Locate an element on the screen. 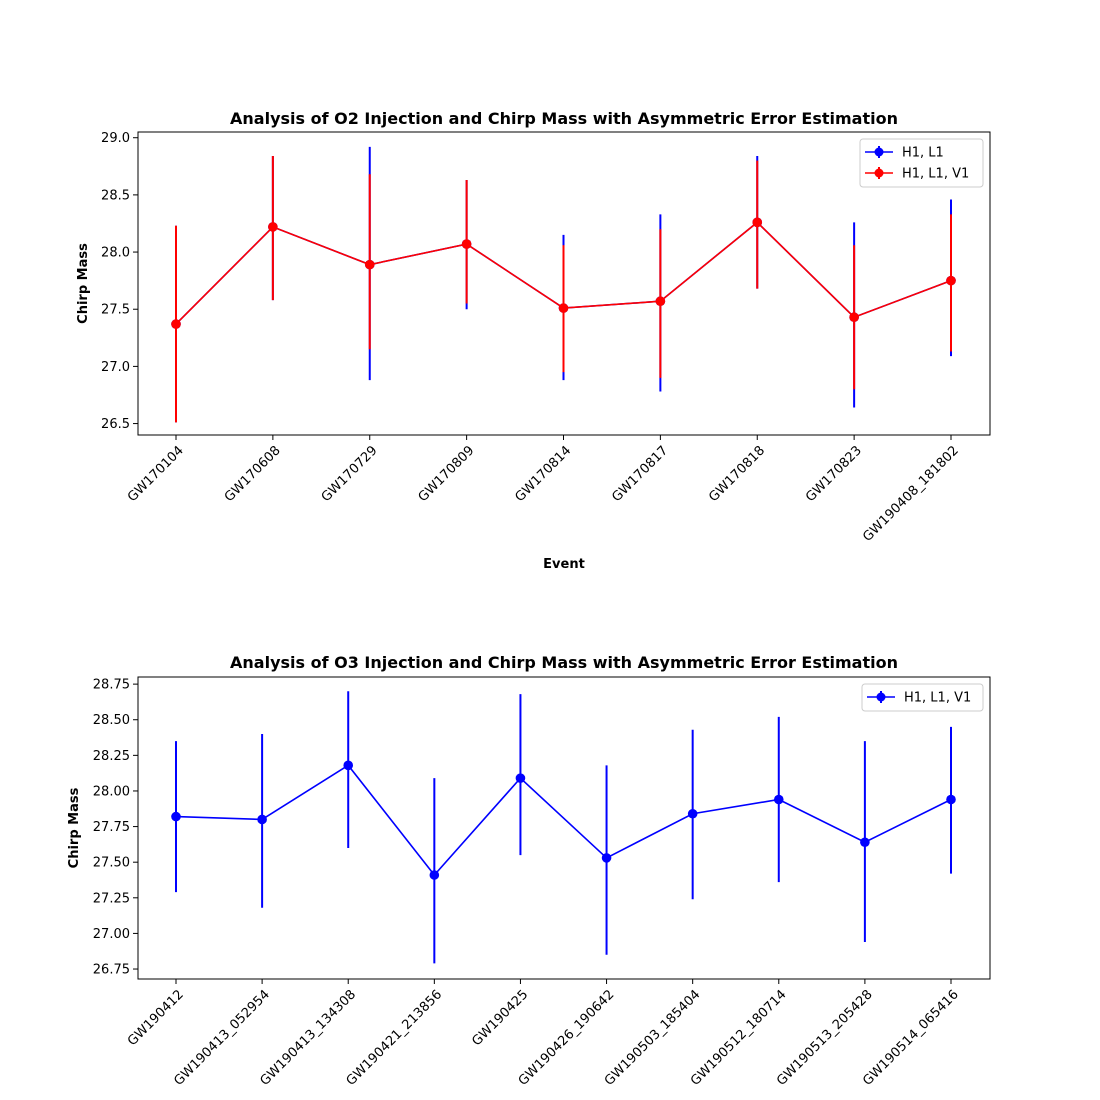 The height and width of the screenshot is (1100, 1100). y-tick-label: 28.75 is located at coordinates (111, 685).